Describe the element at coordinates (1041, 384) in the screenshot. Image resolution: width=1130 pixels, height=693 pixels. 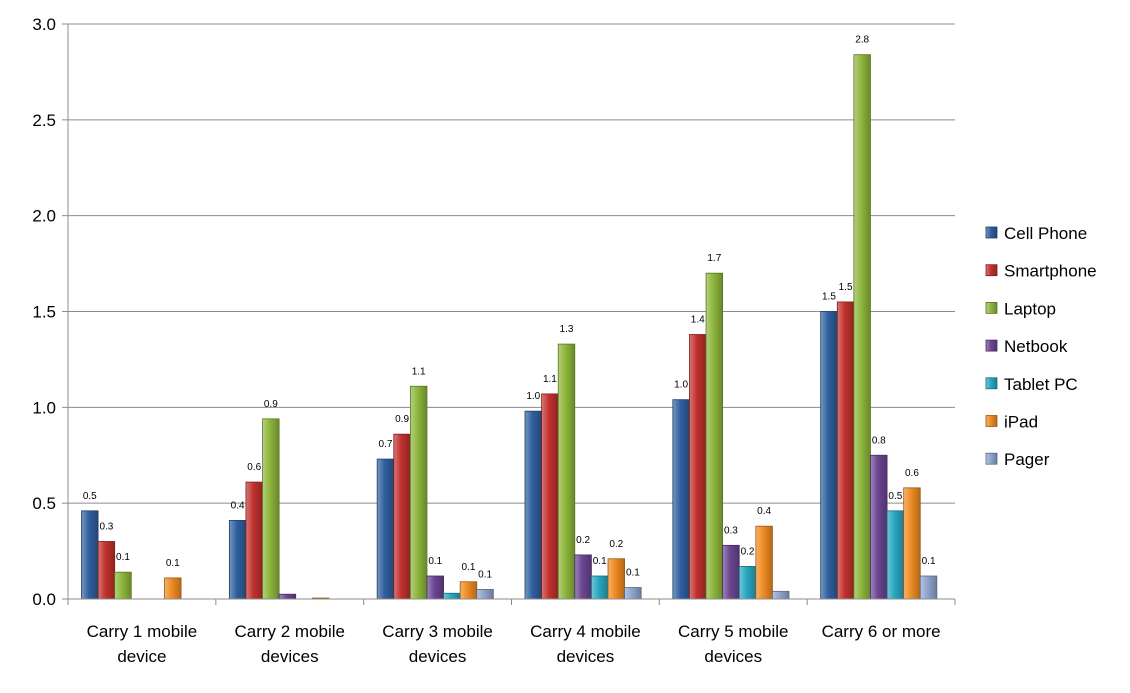
I see `legend-label: Tablet PC` at that location.